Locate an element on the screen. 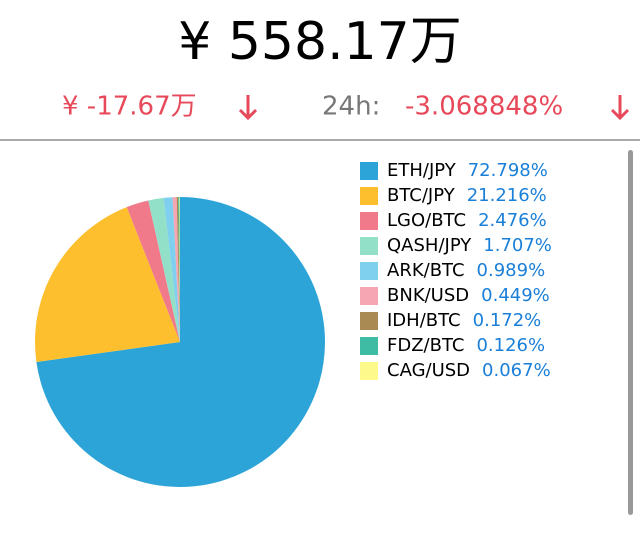 The width and height of the screenshot is (640, 540). period-change: -3.068848% is located at coordinates (484, 107).